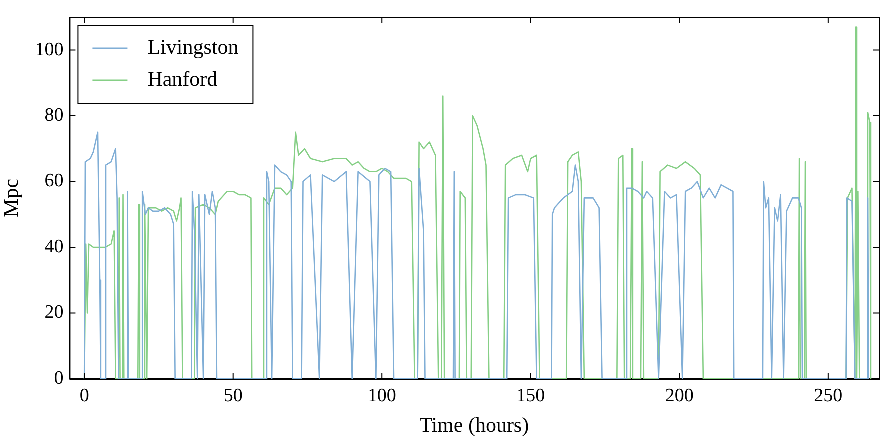 The height and width of the screenshot is (439, 883). I want to click on x-tick-label: 100, so click(382, 395).